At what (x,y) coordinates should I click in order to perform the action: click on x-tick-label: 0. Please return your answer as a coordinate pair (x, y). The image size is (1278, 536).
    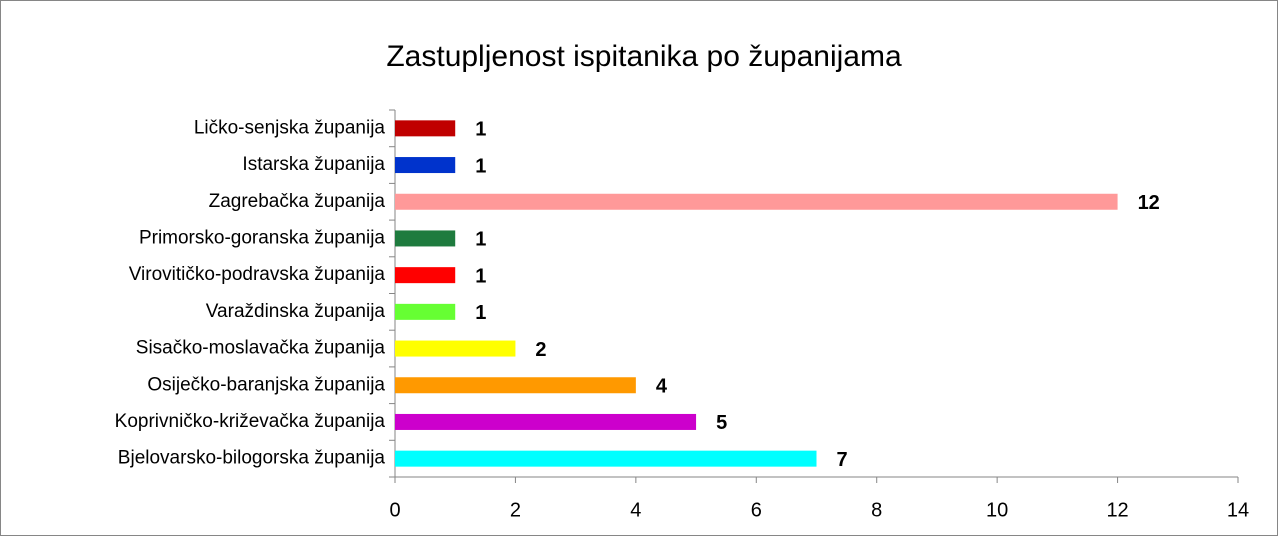
    Looking at the image, I should click on (394, 510).